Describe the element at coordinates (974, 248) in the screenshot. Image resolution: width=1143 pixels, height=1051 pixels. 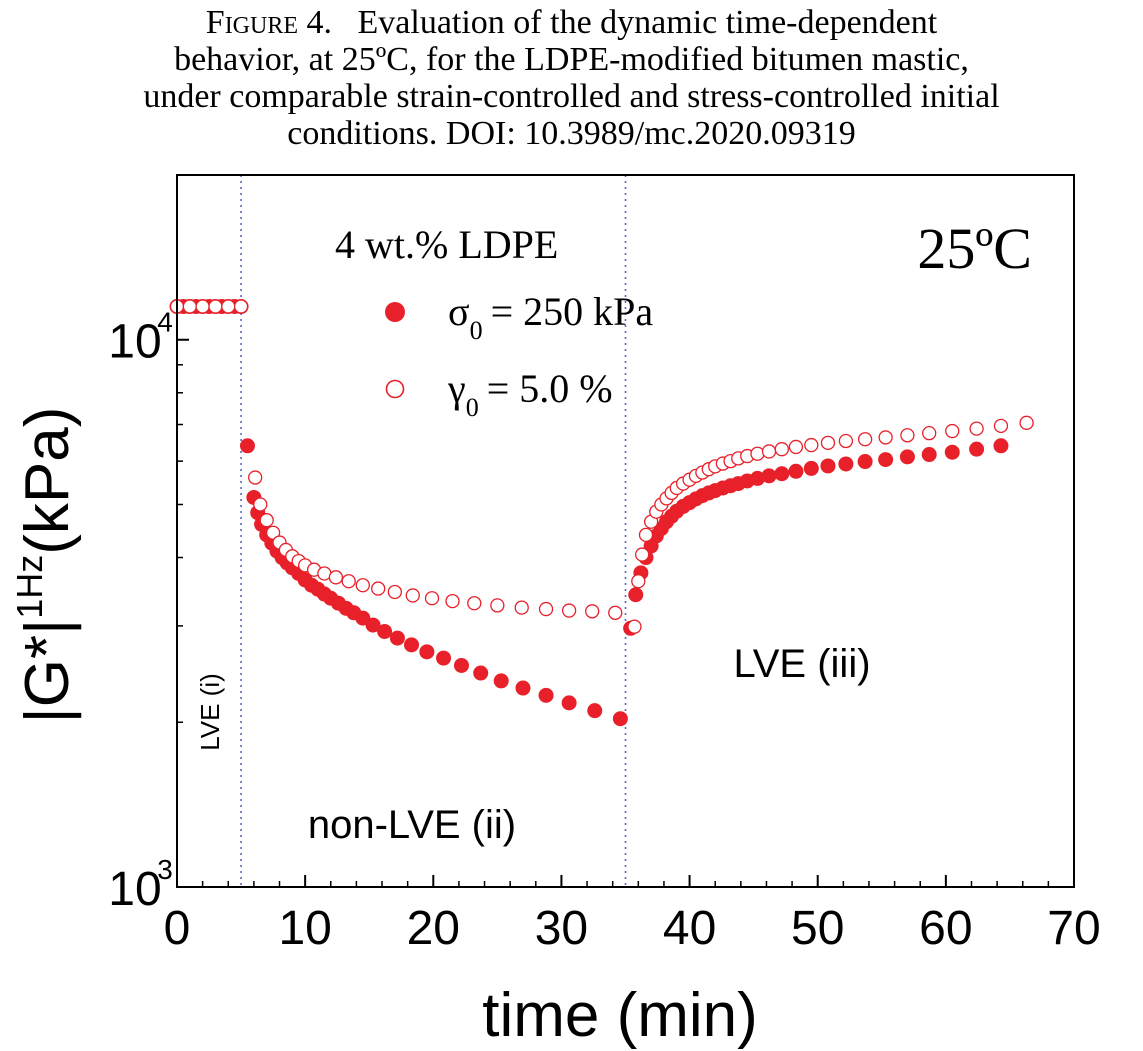
I see `temperature-label: 25ºC` at that location.